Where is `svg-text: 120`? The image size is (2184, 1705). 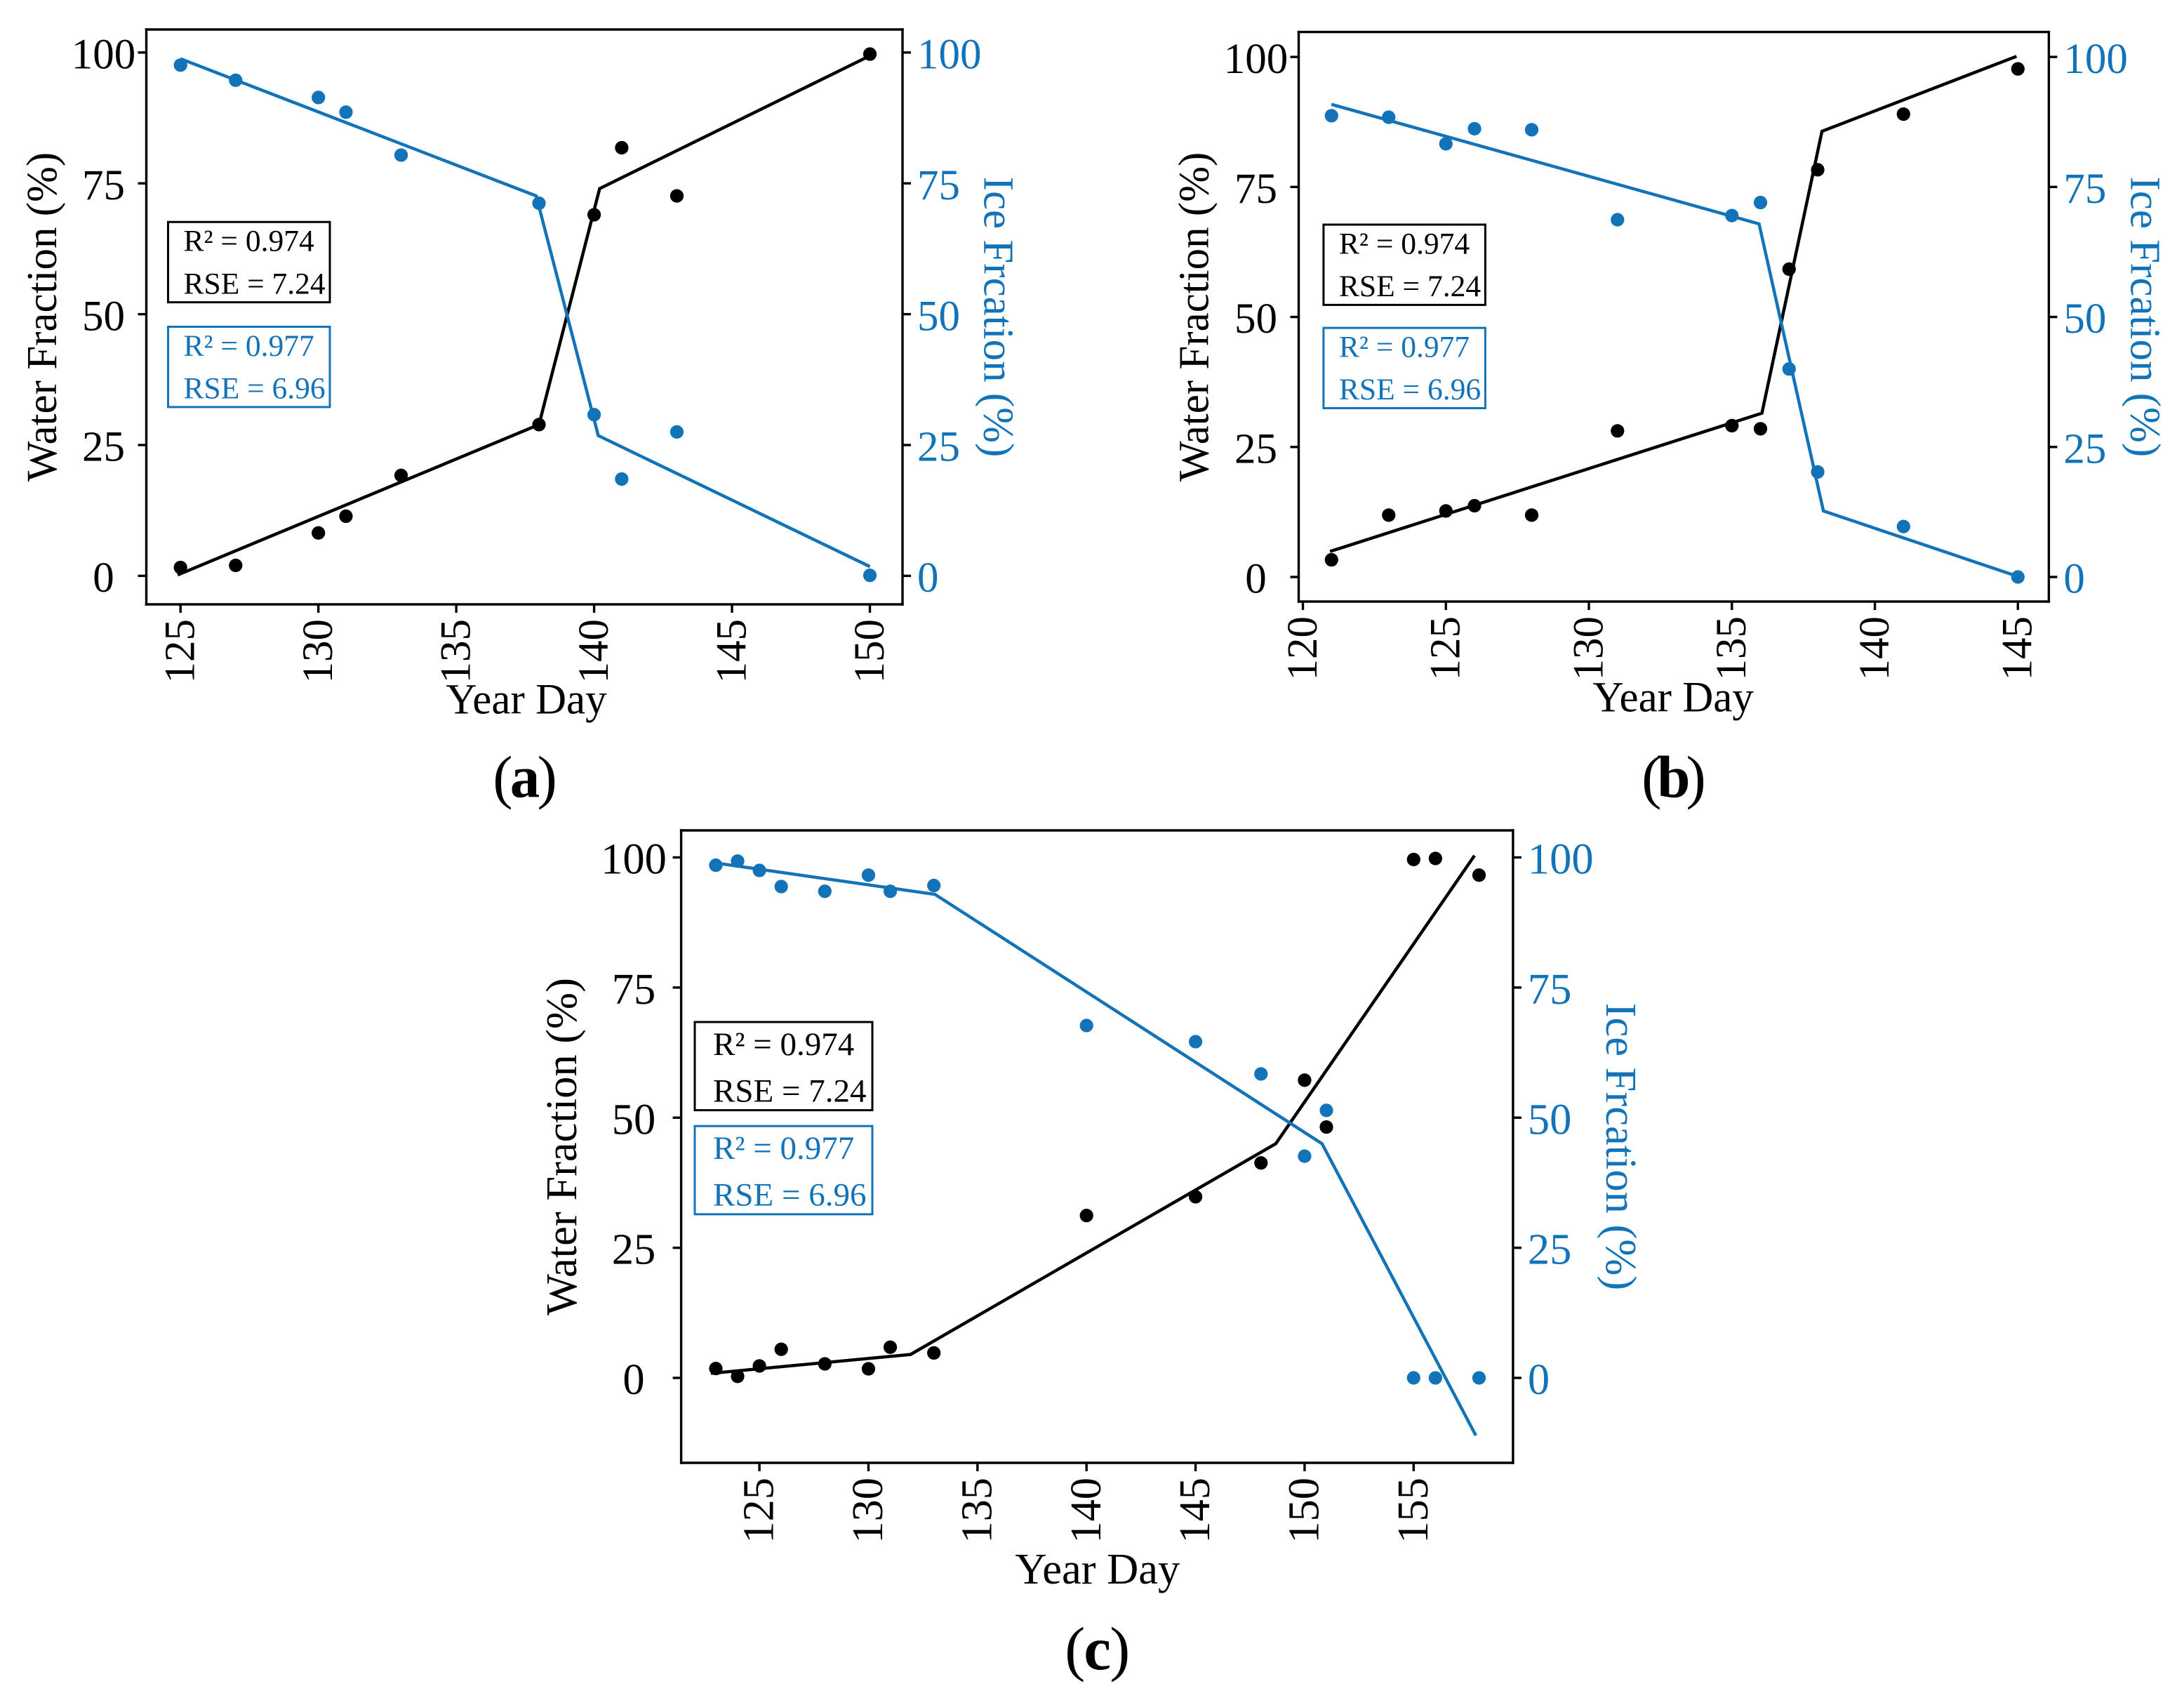
svg-text: 120 is located at coordinates (1303, 648).